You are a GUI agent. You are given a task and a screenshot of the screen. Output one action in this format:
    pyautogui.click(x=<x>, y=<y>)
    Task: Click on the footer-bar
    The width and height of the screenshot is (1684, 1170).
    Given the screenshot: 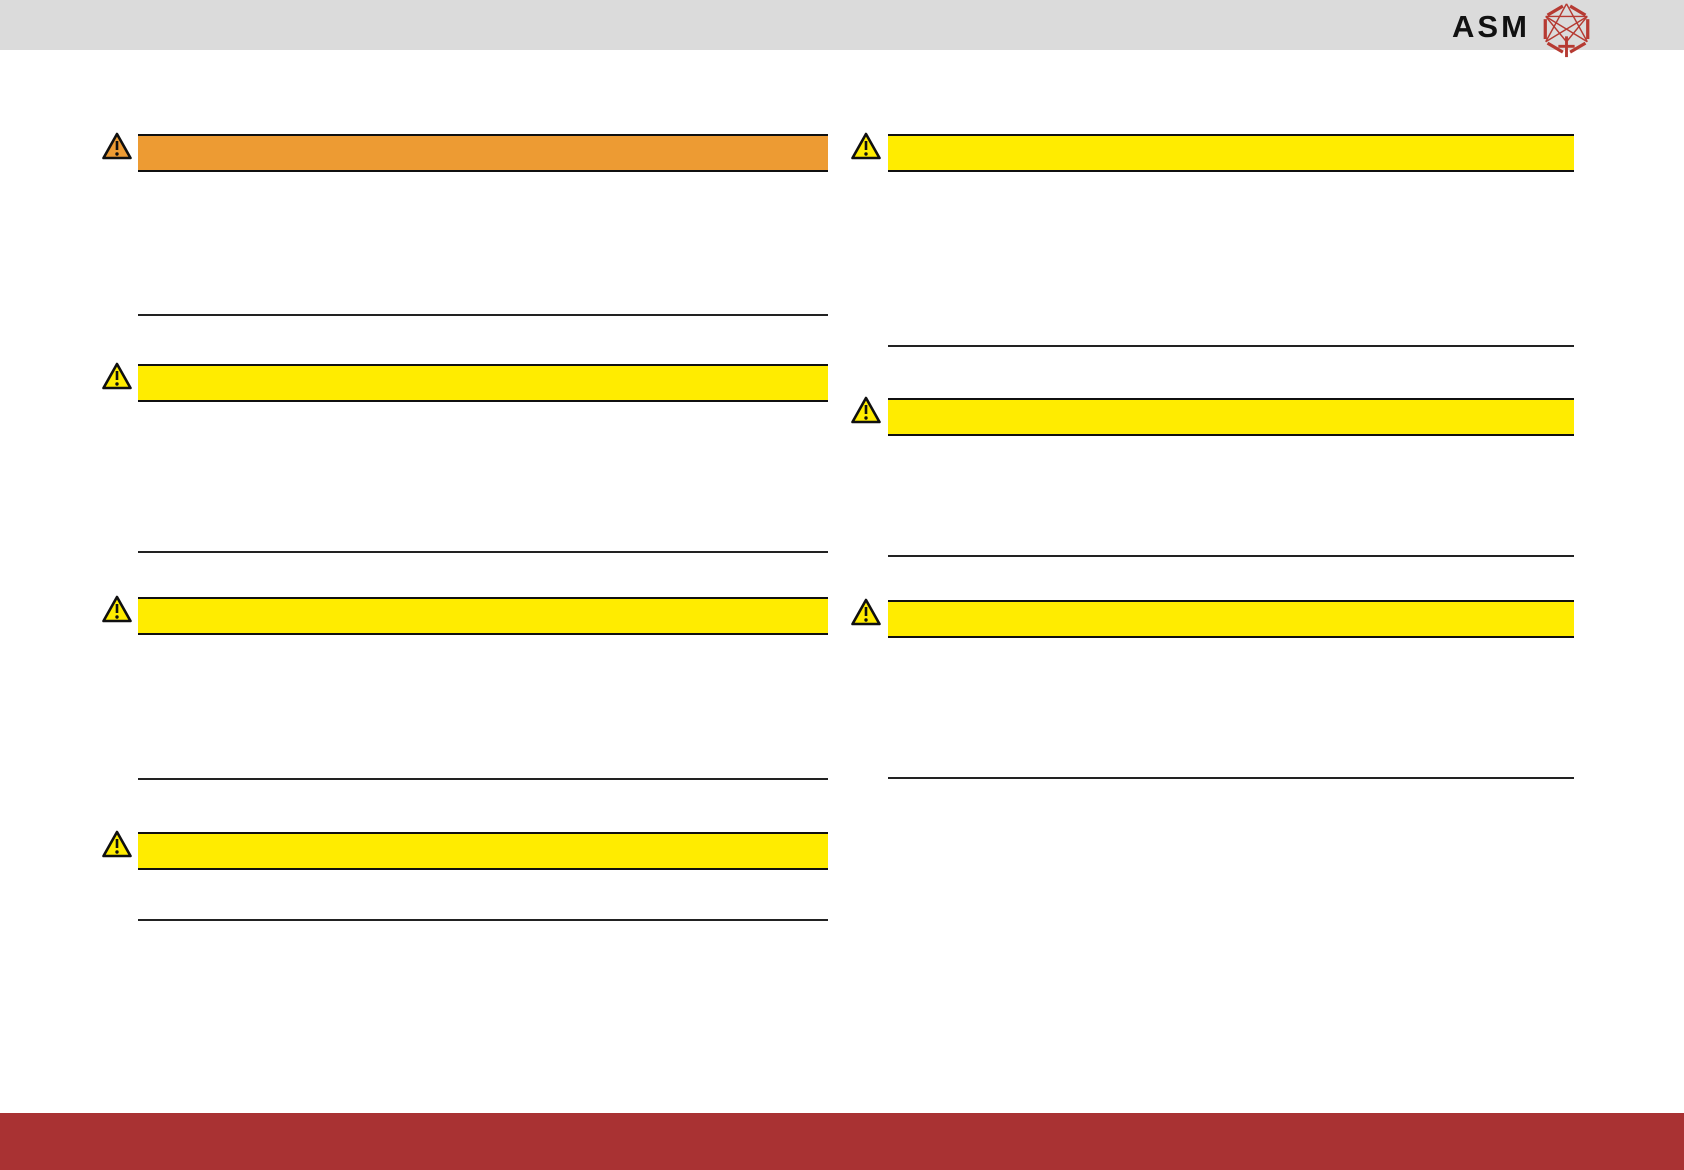 What is the action you would take?
    pyautogui.click(x=842, y=1141)
    